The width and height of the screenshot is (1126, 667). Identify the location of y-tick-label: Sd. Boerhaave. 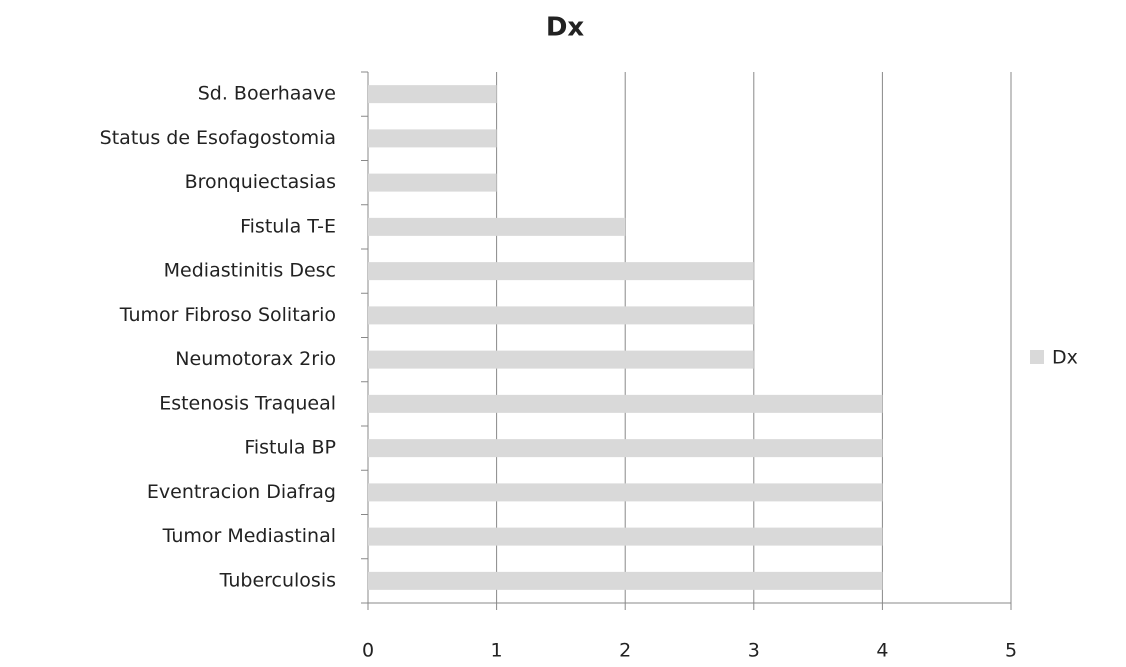
(267, 94).